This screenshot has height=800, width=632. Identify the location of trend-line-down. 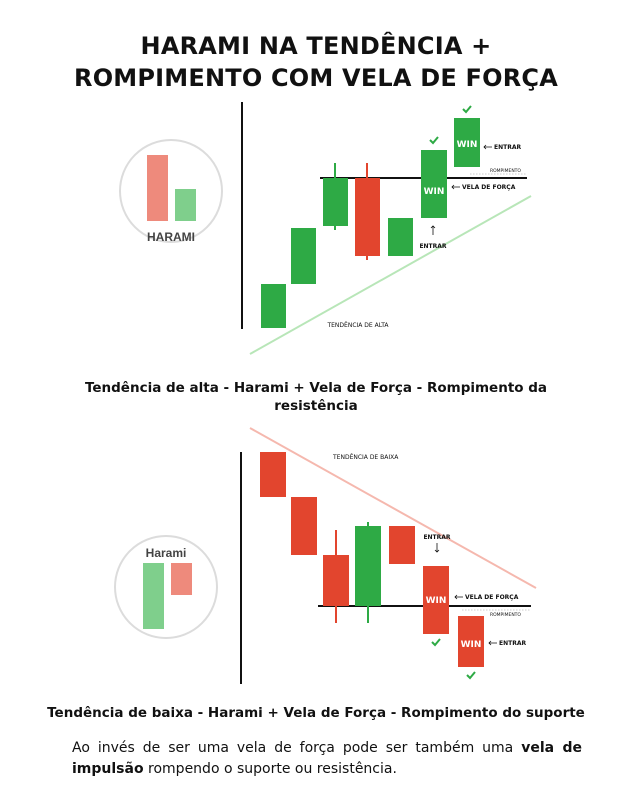
(393, 508).